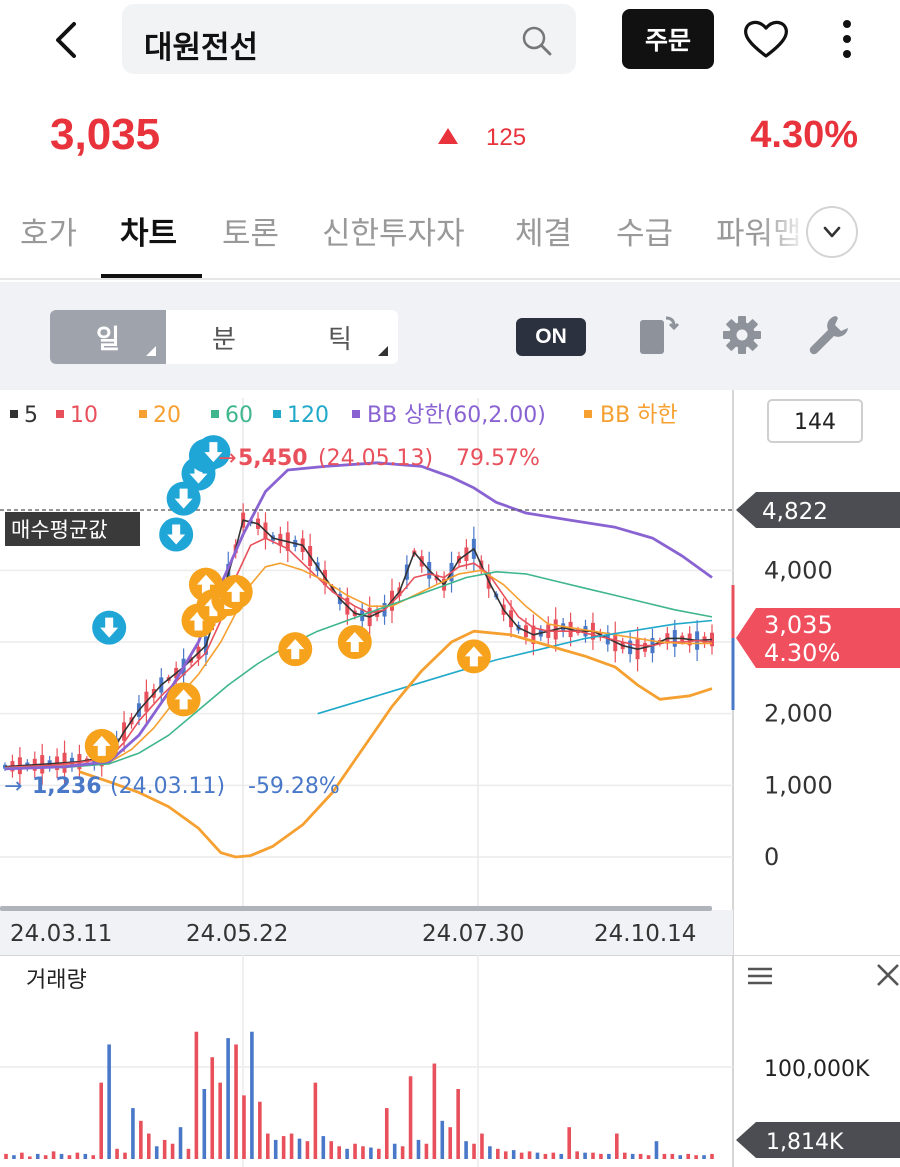  Describe the element at coordinates (108, 337) in the screenshot. I see `period-day: 일` at that location.